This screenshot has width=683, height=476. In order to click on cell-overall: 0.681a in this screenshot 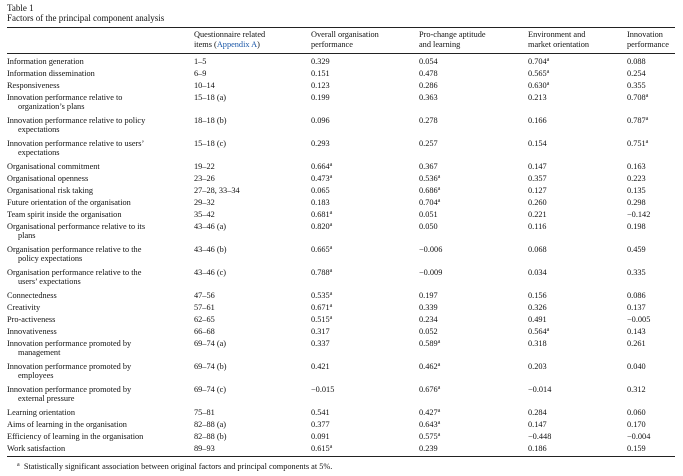, I will do `click(321, 215)`.